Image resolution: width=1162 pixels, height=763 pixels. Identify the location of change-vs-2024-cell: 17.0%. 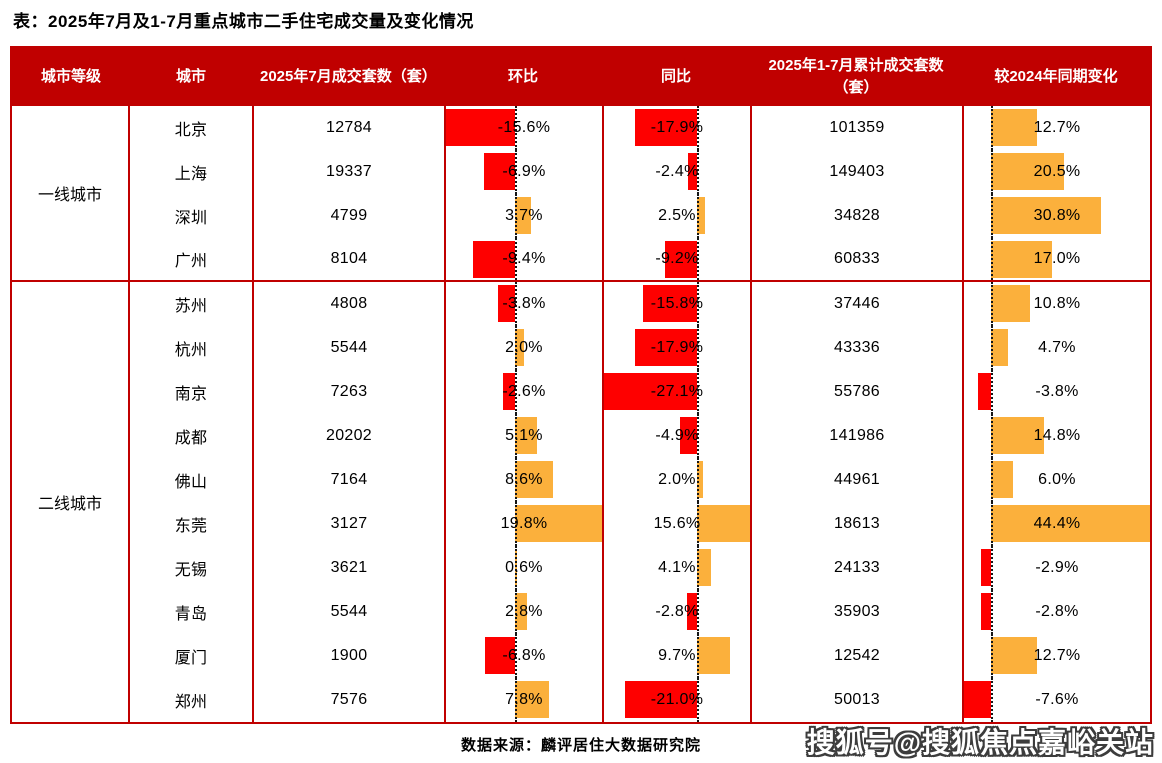
(1056, 259).